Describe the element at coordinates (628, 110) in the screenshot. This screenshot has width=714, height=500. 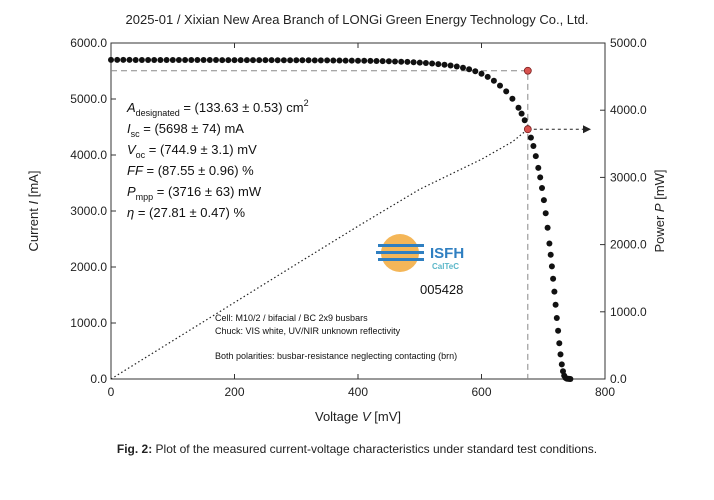
I see `y2-tick-label: 4000.0` at that location.